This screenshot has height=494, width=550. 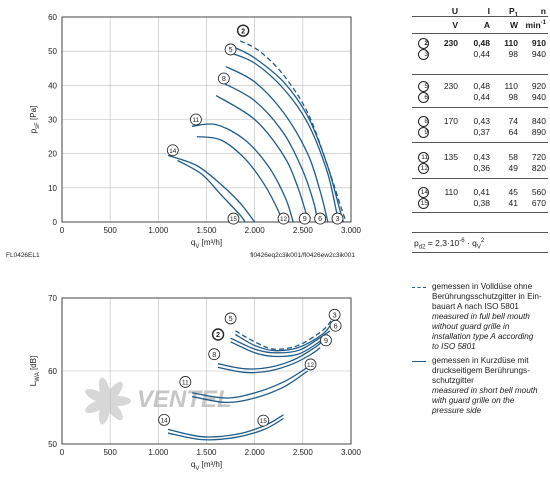 What do you see at coordinates (423, 168) in the screenshot?
I see `row-marker-circle: 12` at bounding box center [423, 168].